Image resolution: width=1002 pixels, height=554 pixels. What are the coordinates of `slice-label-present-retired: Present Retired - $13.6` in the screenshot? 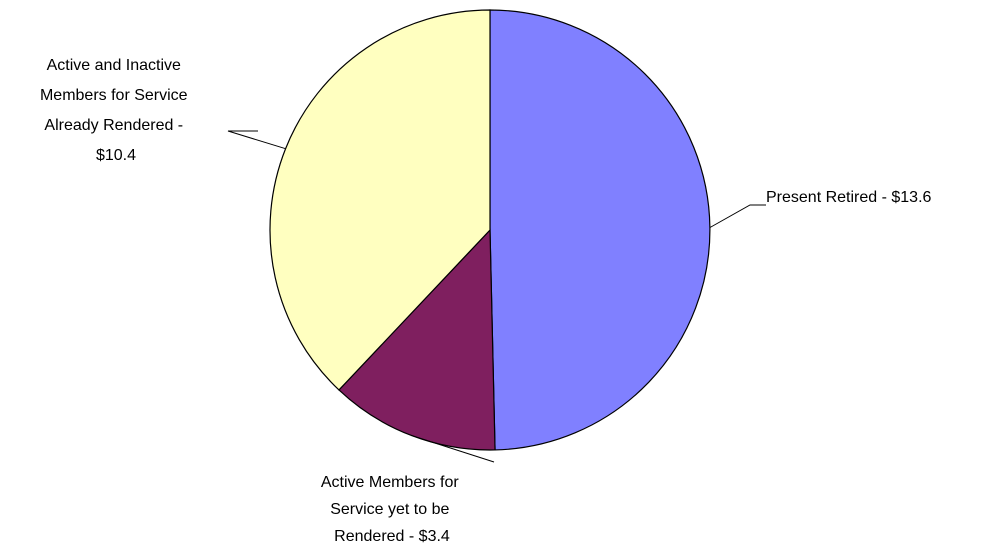 It's located at (849, 197).